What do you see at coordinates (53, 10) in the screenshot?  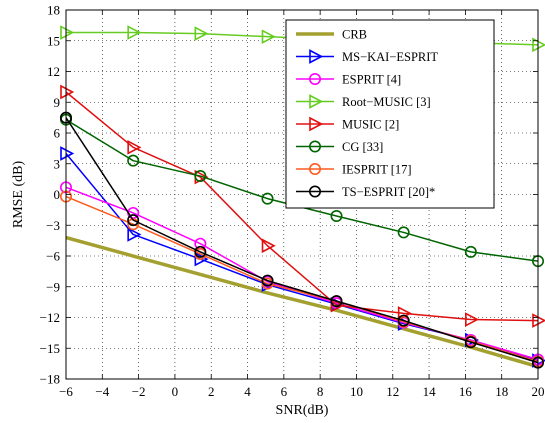 I see `y-tick-label: 18` at bounding box center [53, 10].